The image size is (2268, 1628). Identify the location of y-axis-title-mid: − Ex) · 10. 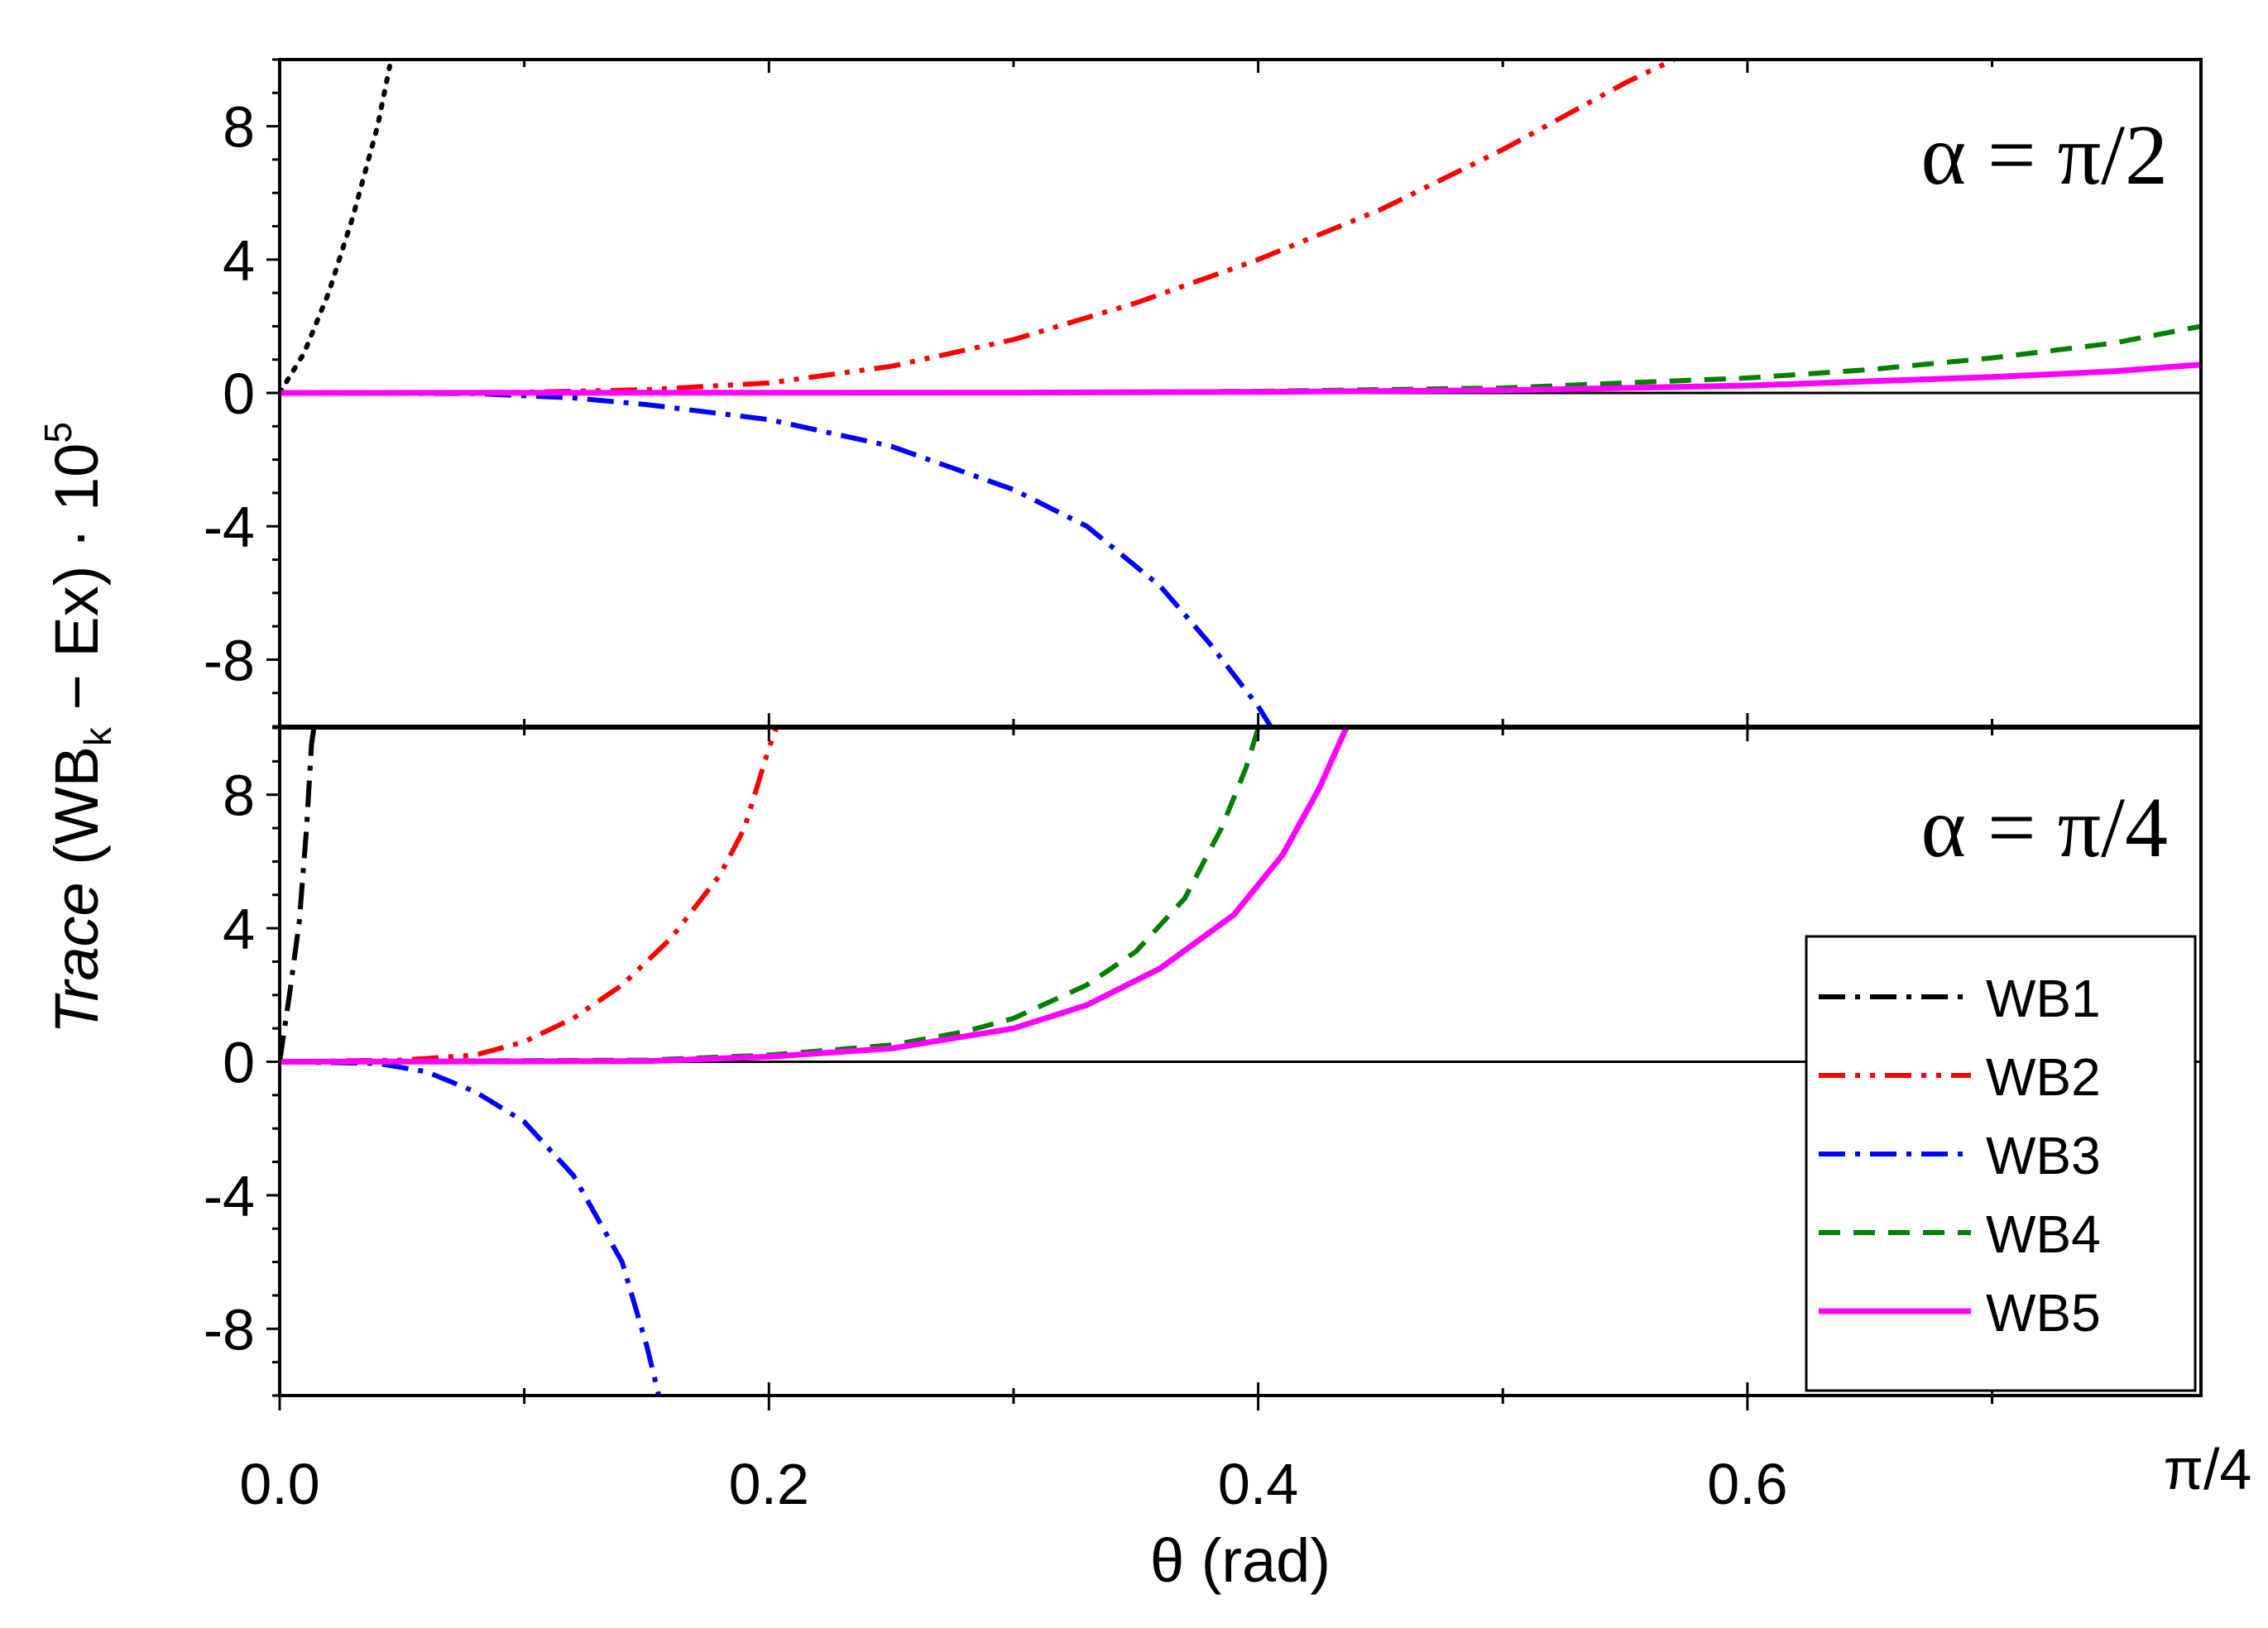
(76, 585).